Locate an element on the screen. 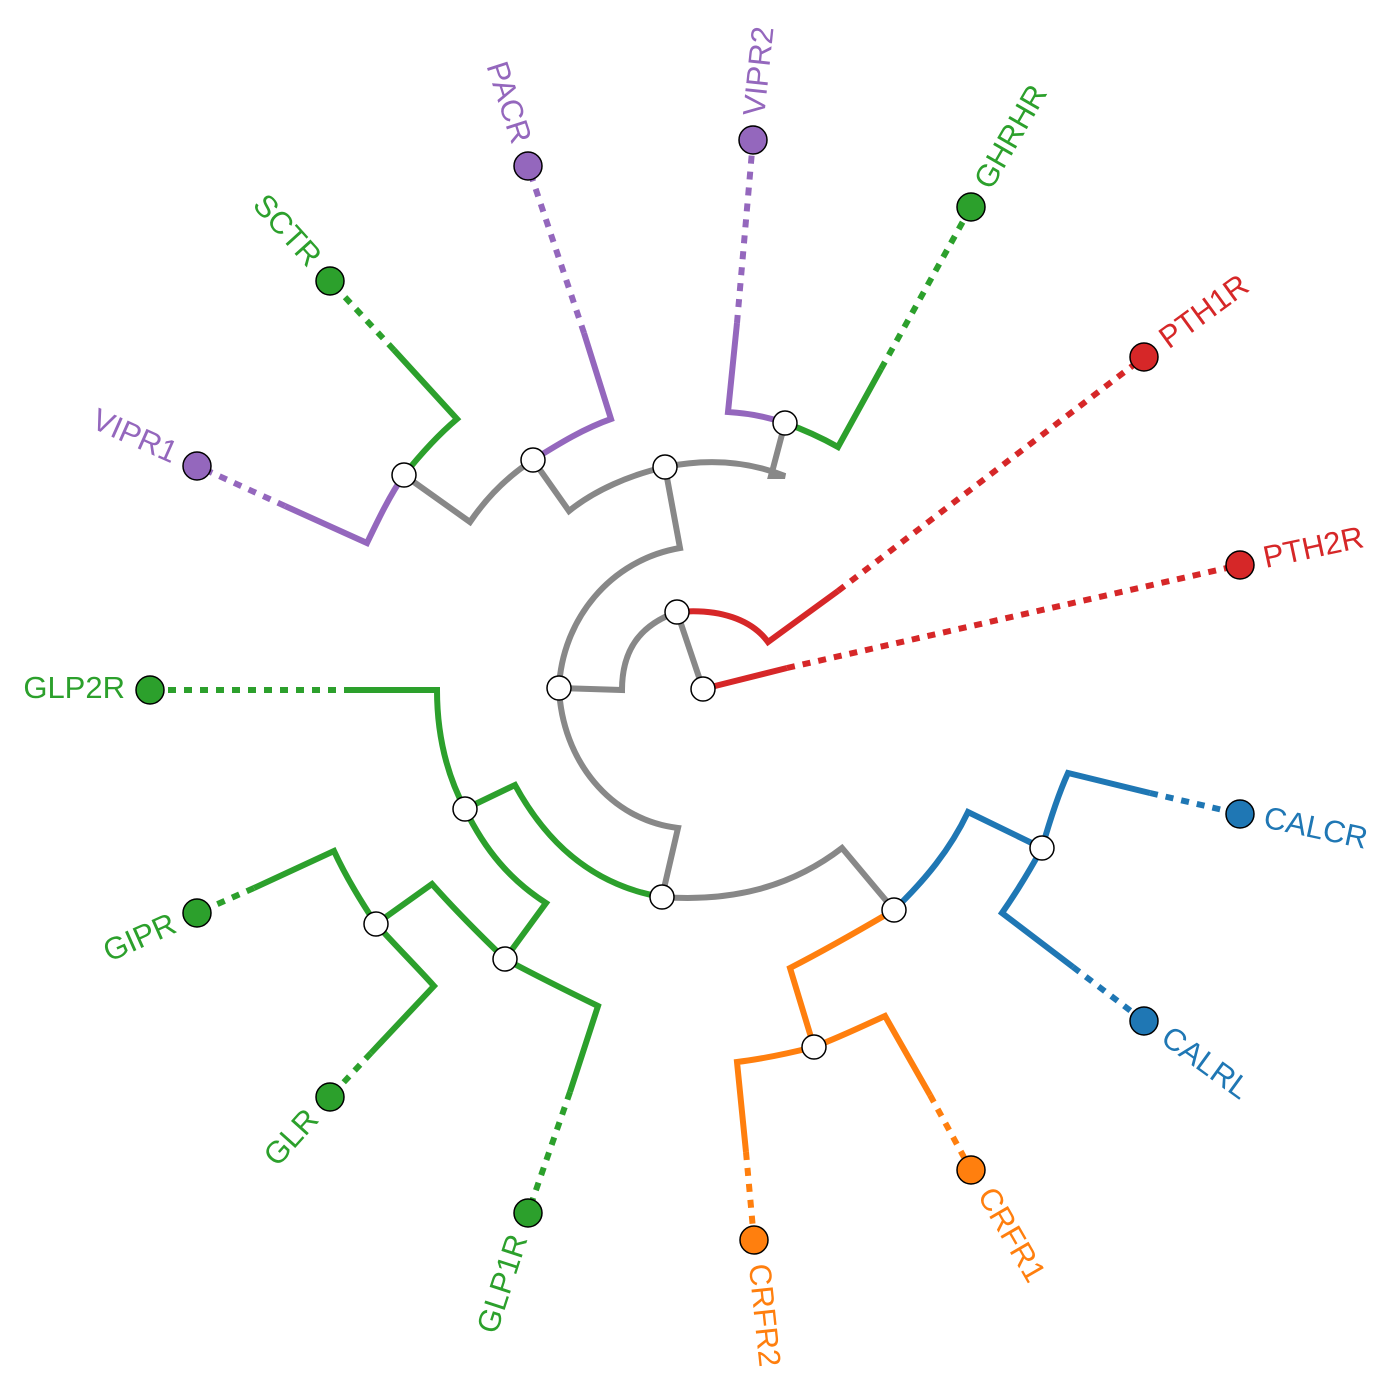  dash-vipr2 is located at coordinates (745, 231).